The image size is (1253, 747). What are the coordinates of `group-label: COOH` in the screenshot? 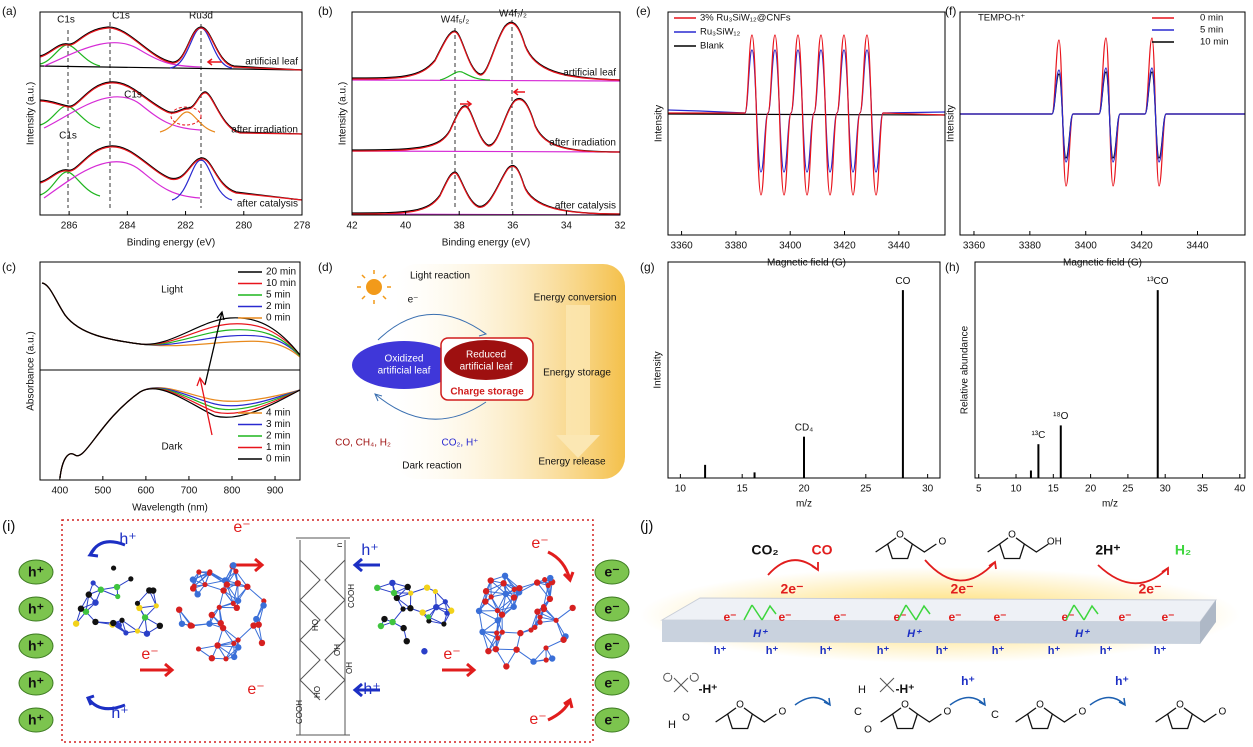 It's located at (351, 596).